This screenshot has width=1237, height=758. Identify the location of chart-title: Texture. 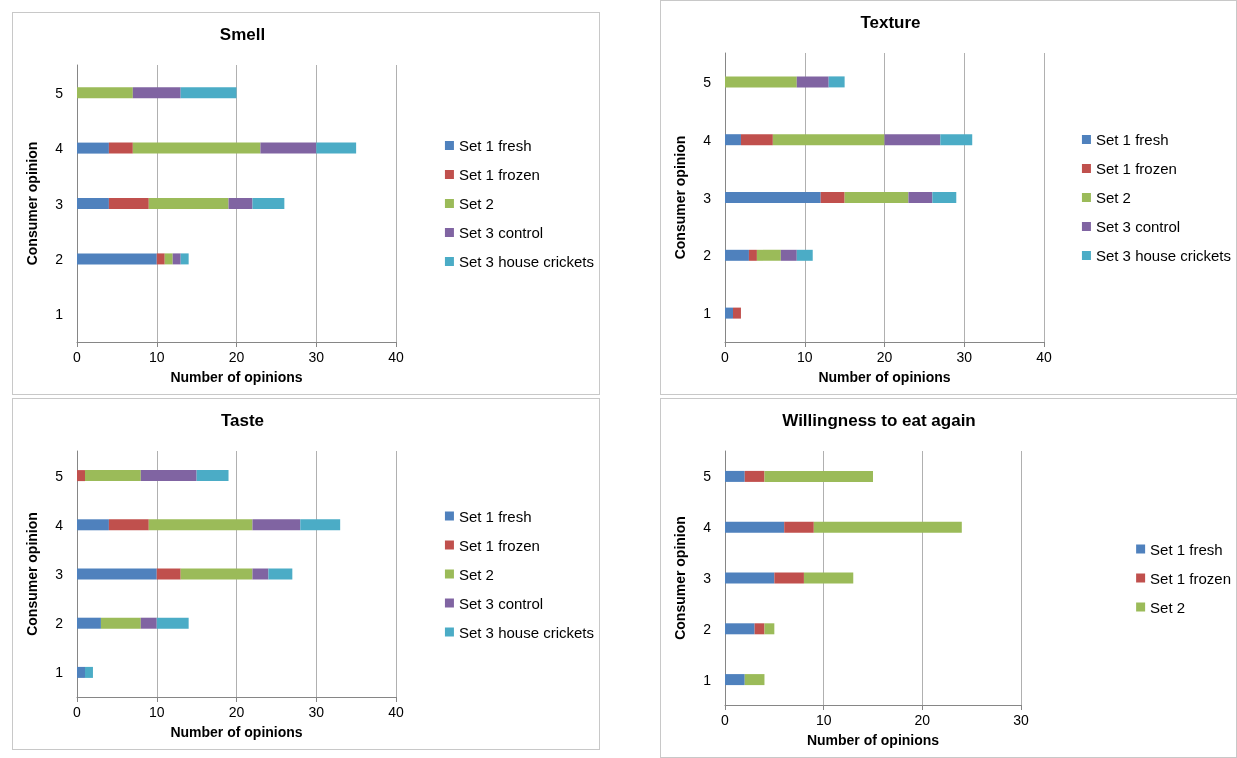
(890, 22).